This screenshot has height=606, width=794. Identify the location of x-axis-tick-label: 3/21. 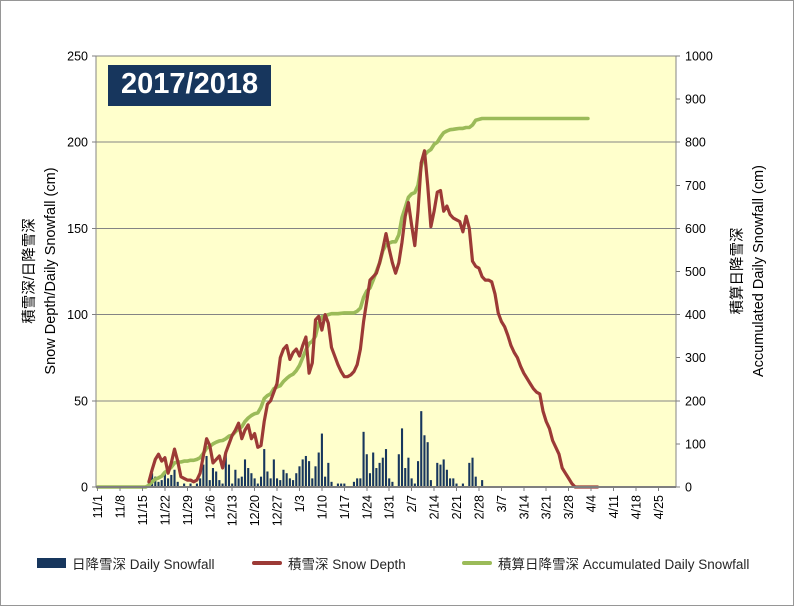
(547, 507).